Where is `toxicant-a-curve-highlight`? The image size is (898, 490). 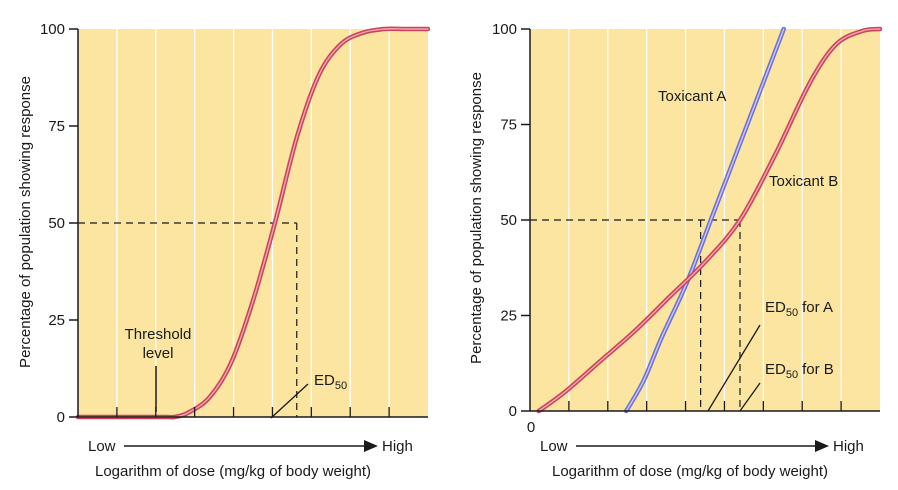
toxicant-a-curve-highlight is located at coordinates (705, 220).